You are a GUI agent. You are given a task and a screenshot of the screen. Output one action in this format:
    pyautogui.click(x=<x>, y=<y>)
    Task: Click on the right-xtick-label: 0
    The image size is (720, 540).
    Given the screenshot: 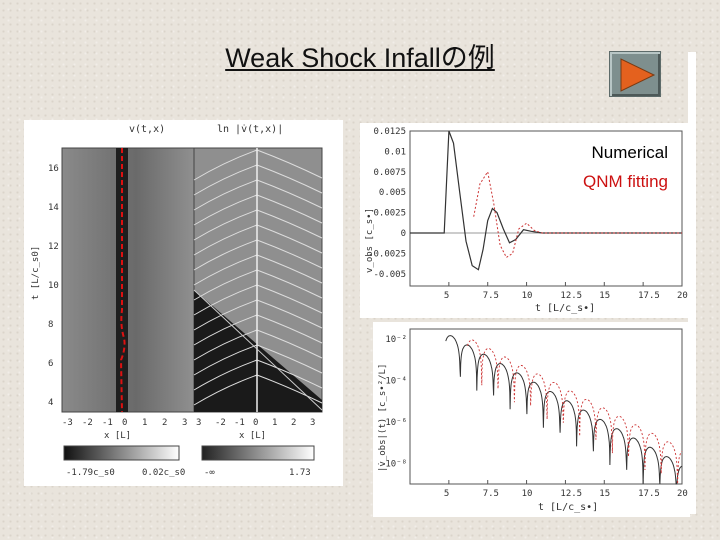 What is the action you would take?
    pyautogui.click(x=255, y=423)
    